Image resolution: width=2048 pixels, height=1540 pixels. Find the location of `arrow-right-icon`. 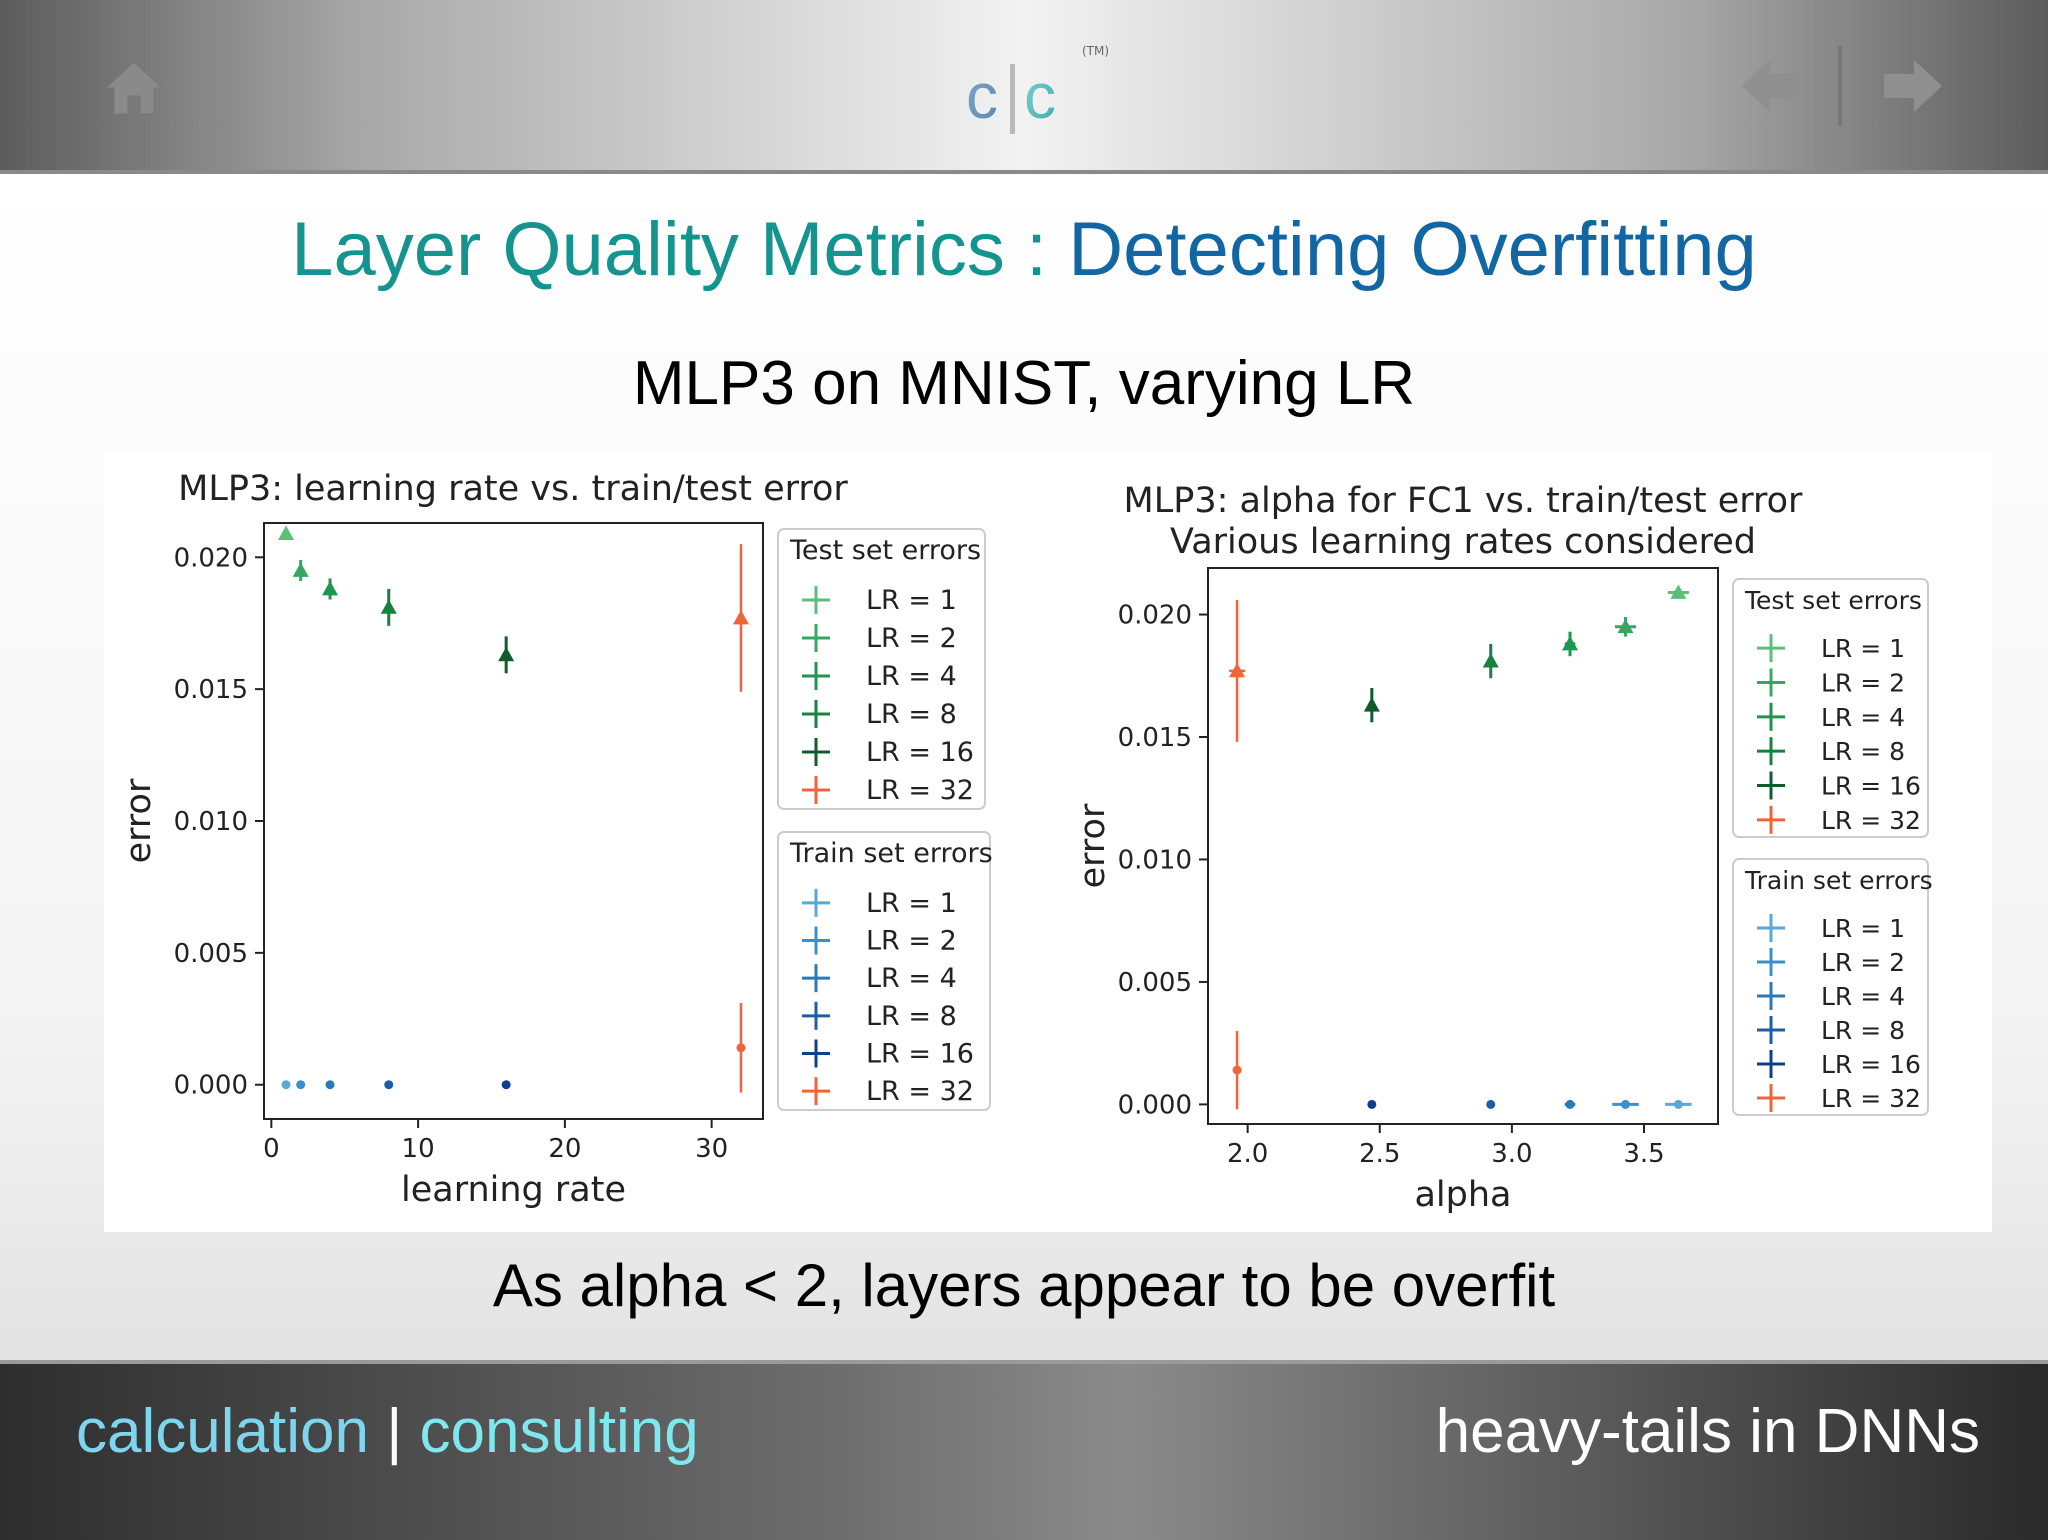

arrow-right-icon is located at coordinates (1913, 86).